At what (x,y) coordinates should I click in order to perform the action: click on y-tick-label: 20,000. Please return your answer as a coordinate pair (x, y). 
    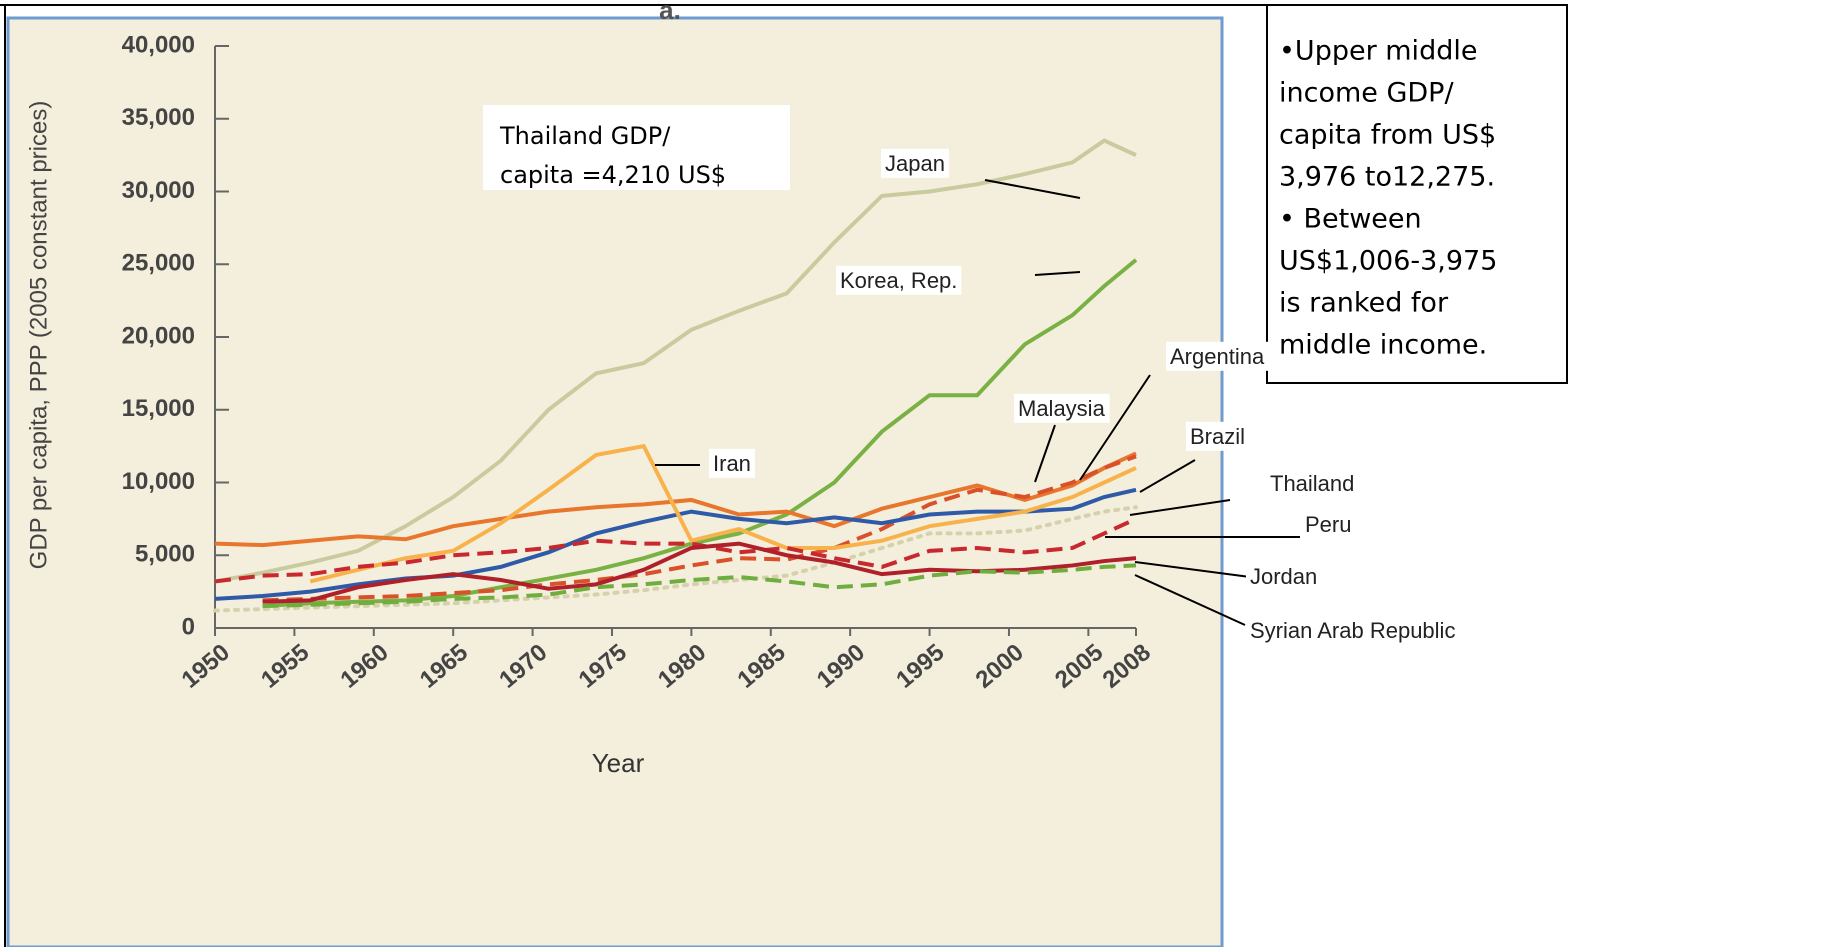
    Looking at the image, I should click on (158, 335).